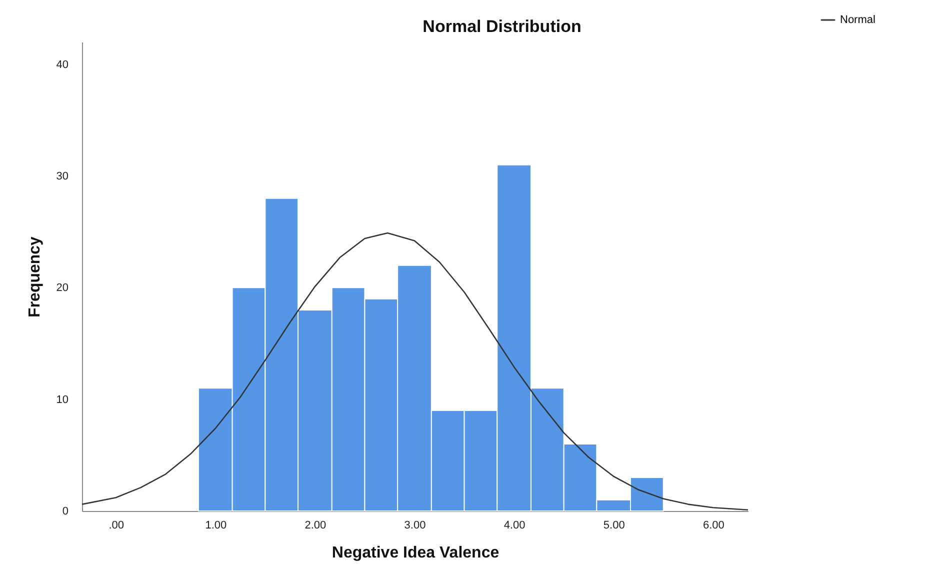 This screenshot has width=946, height=582. I want to click on y-tick-label: 10, so click(62, 400).